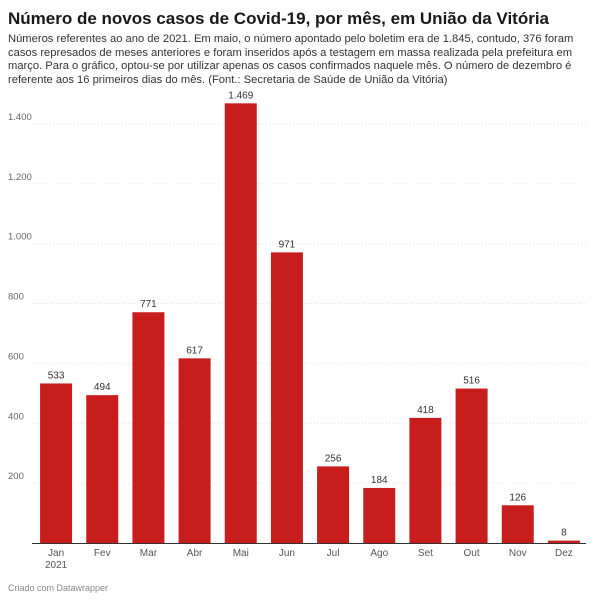 The width and height of the screenshot is (594, 600). Describe the element at coordinates (471, 465) in the screenshot. I see `bar-out` at that location.